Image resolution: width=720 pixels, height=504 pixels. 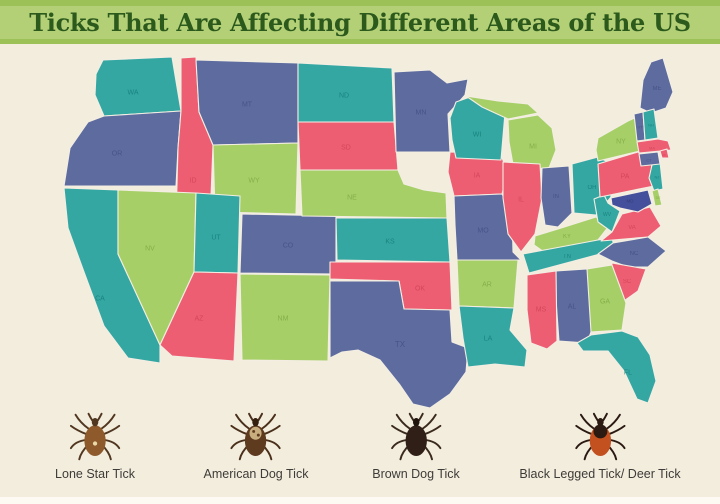 I want to click on state-NC: NC, so click(x=632, y=252).